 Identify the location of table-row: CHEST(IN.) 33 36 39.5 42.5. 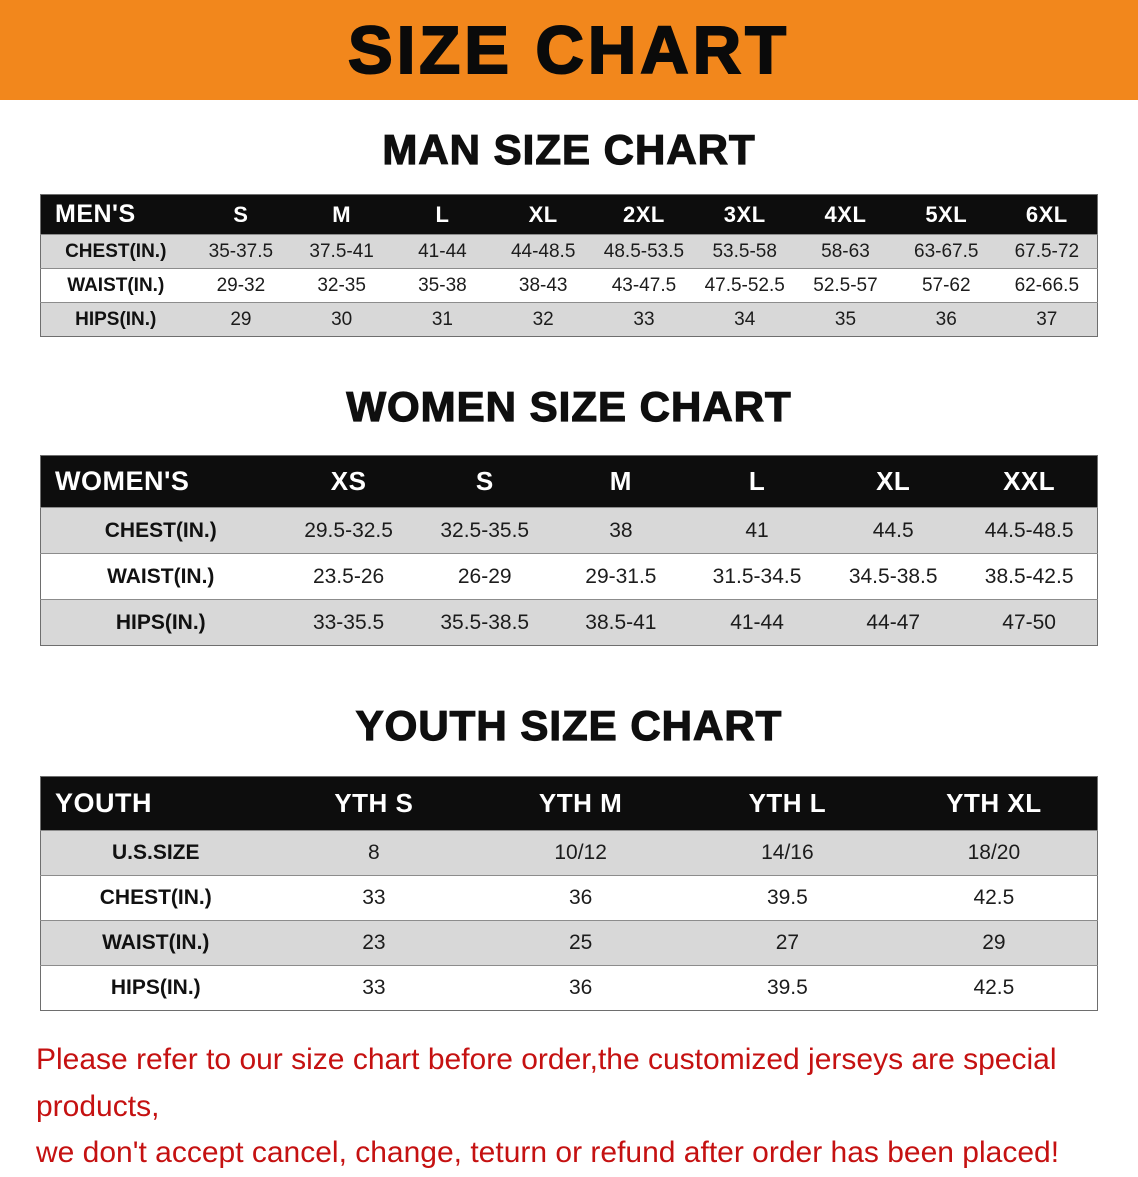
(569, 898).